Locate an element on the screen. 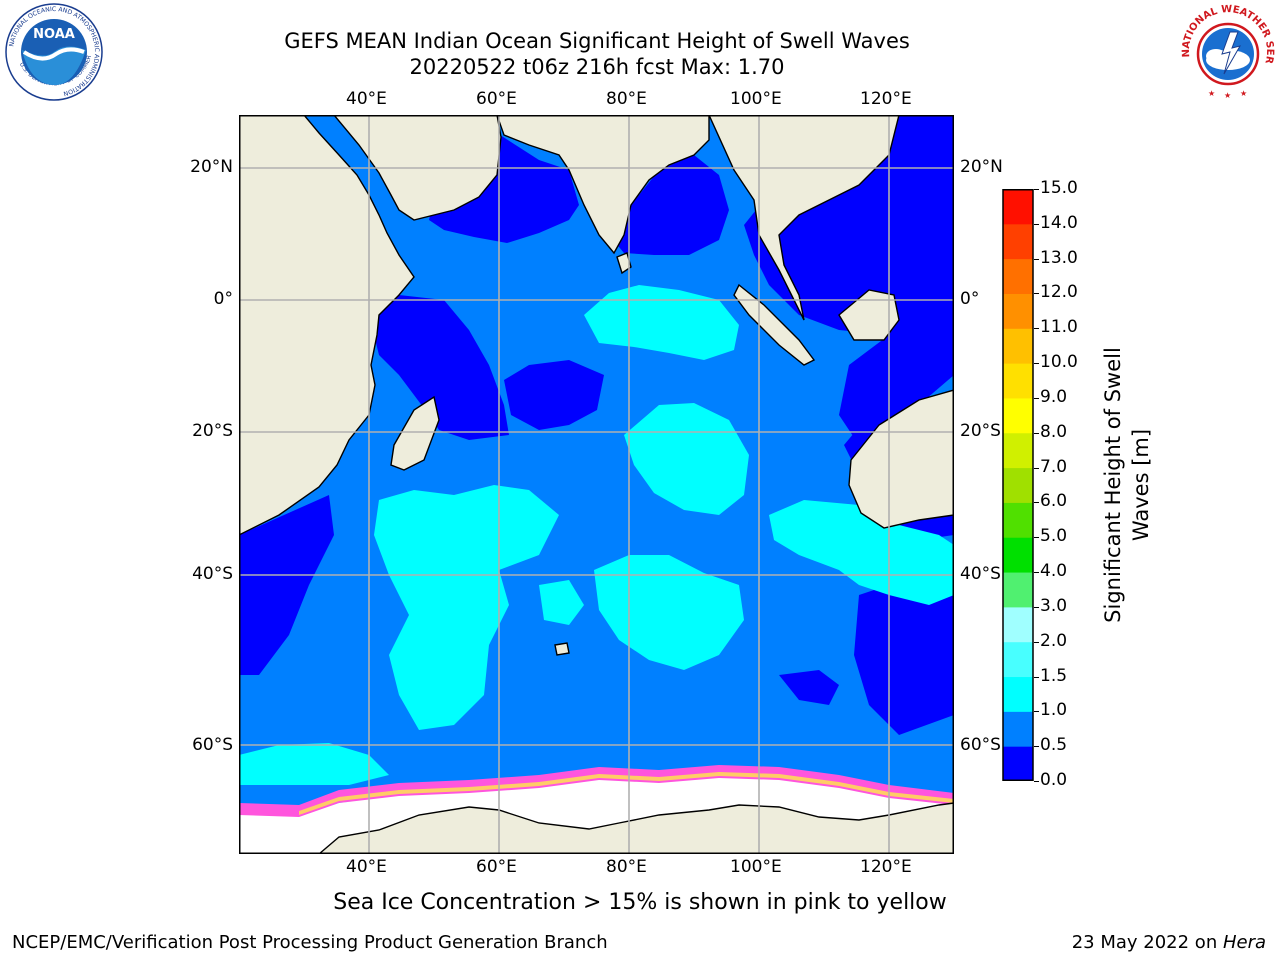 The image size is (1280, 960). mid-swell-central is located at coordinates (686, 459).